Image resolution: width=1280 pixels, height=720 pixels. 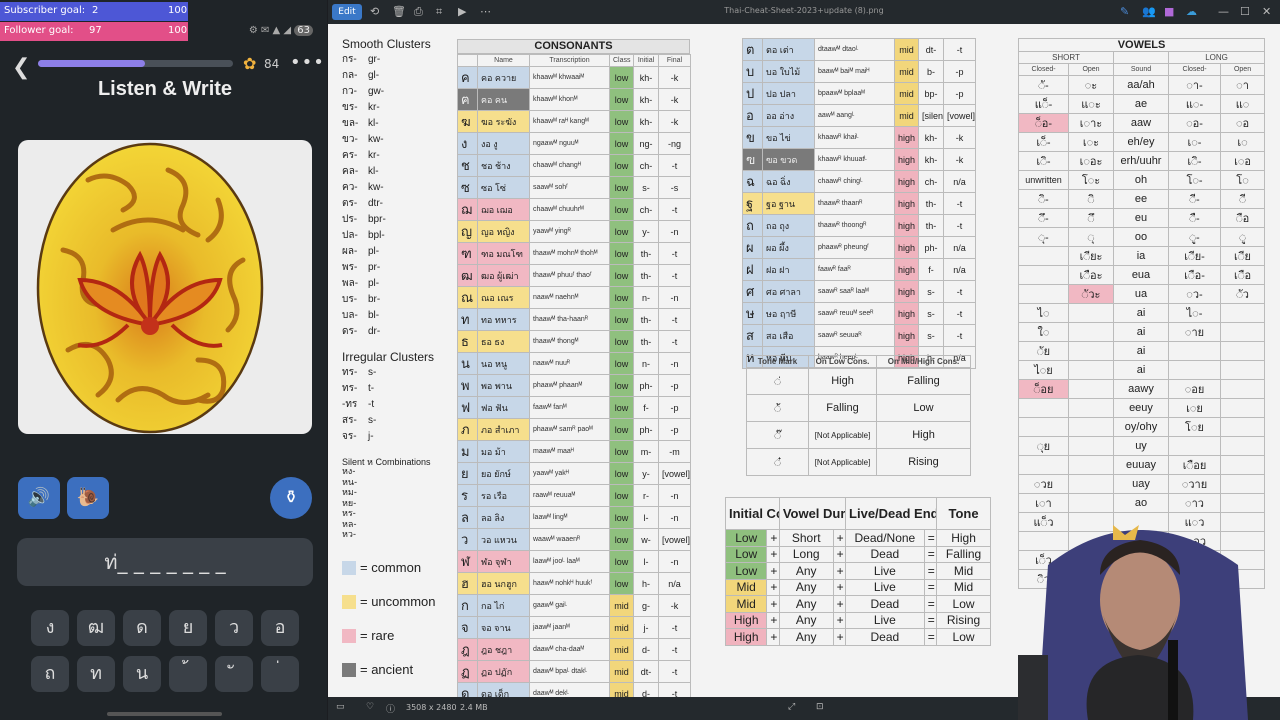 What do you see at coordinates (485, 11) in the screenshot?
I see `more-icon: ⋯` at bounding box center [485, 11].